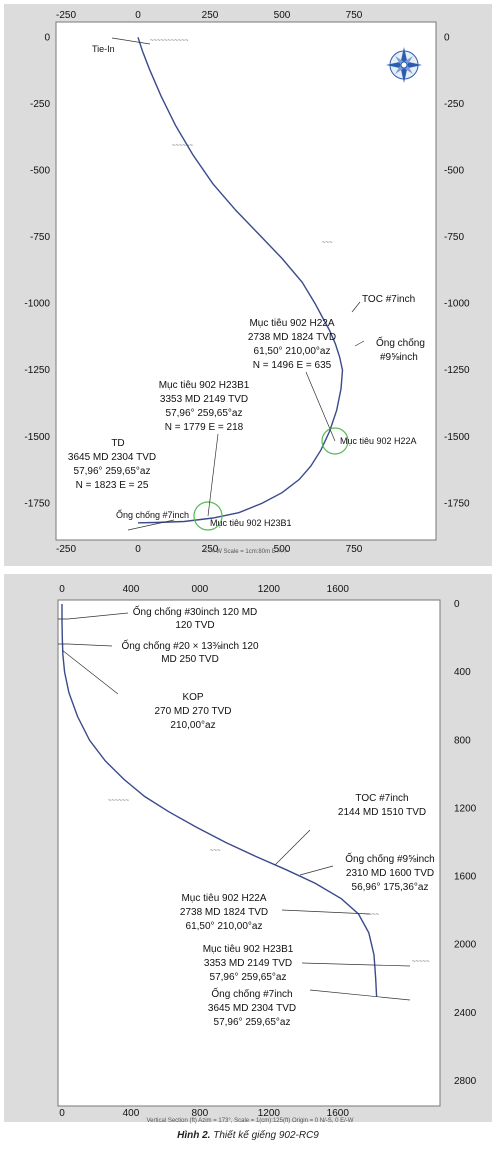 The image size is (496, 1152). Describe the element at coordinates (37, 437) in the screenshot. I see `plan-y-tick-left: -1500` at that location.